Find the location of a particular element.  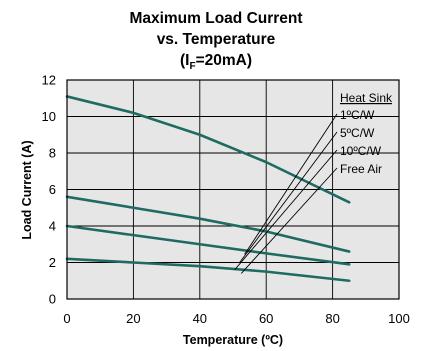

legend-title: Heat Sink is located at coordinates (366, 98).